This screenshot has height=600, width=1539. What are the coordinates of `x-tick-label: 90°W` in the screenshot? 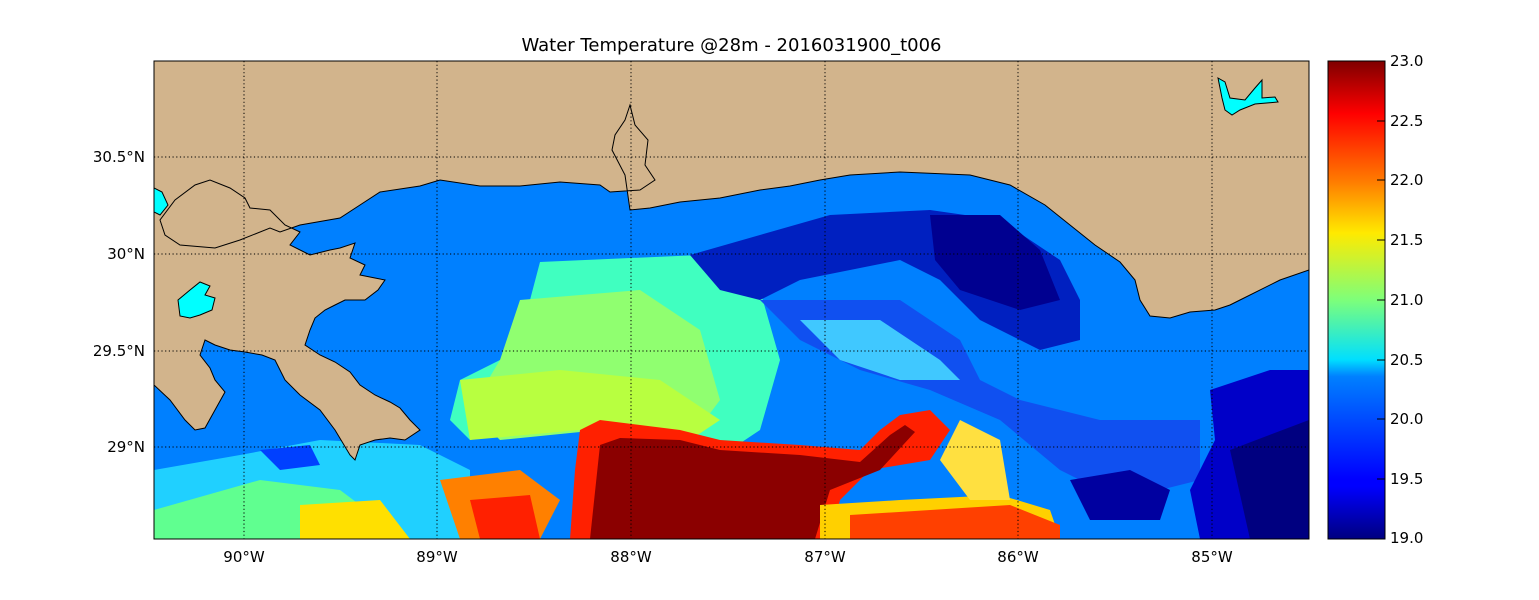 It's located at (244, 557).